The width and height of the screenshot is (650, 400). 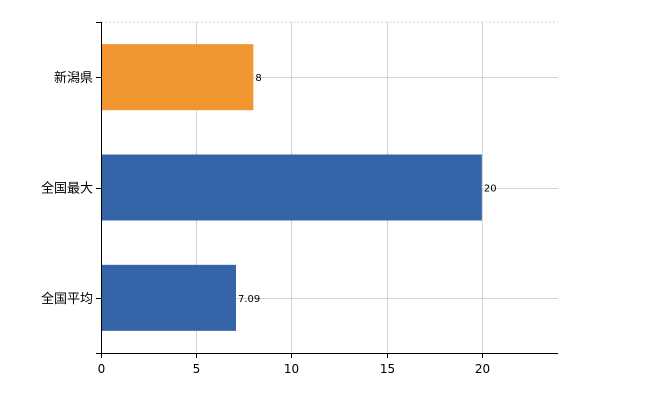 What do you see at coordinates (387, 369) in the screenshot?
I see `x-tick-label: 15` at bounding box center [387, 369].